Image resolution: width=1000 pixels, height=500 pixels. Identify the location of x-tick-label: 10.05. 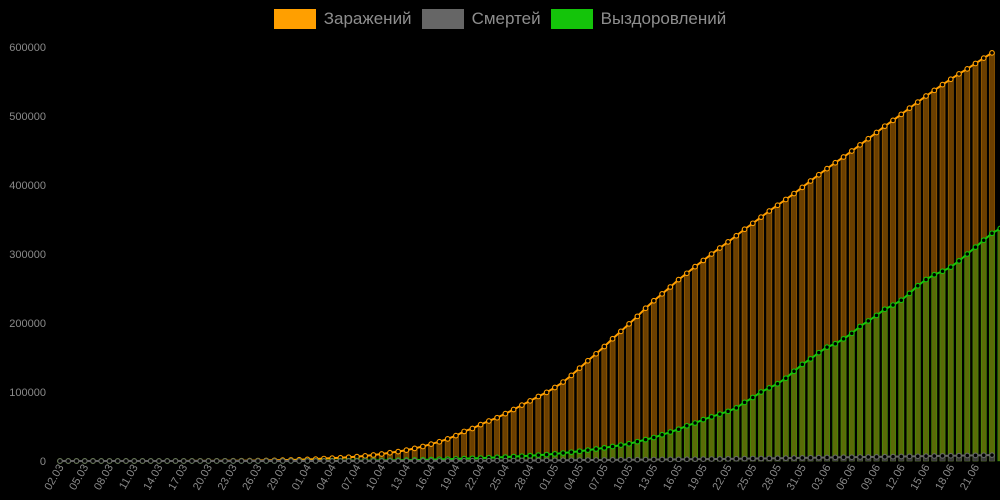
(624, 478).